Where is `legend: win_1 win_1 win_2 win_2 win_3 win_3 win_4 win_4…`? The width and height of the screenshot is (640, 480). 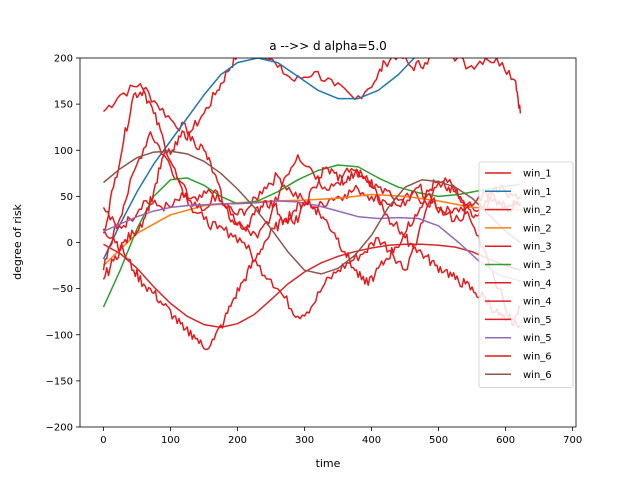
legend: win_1 win_1 win_2 win_2 win_3 win_3 win_4 win_4… is located at coordinates (526, 275).